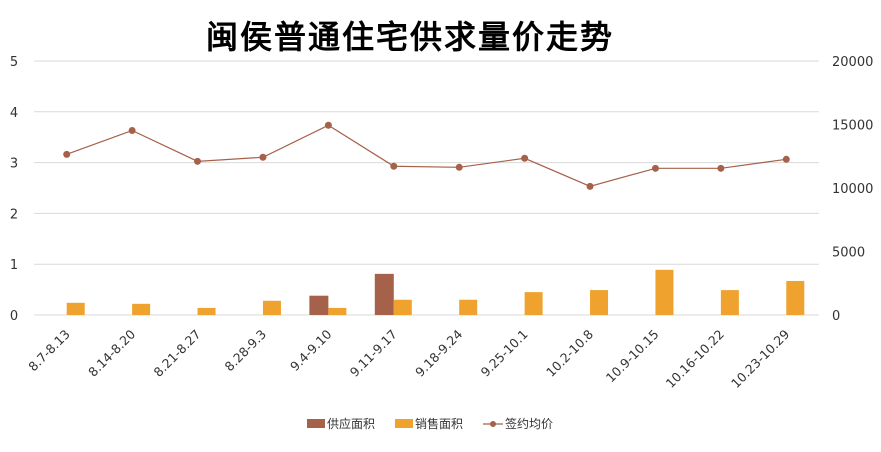  What do you see at coordinates (569, 352) in the screenshot?
I see `x-axis-tick: 10.2-10.8` at bounding box center [569, 352].